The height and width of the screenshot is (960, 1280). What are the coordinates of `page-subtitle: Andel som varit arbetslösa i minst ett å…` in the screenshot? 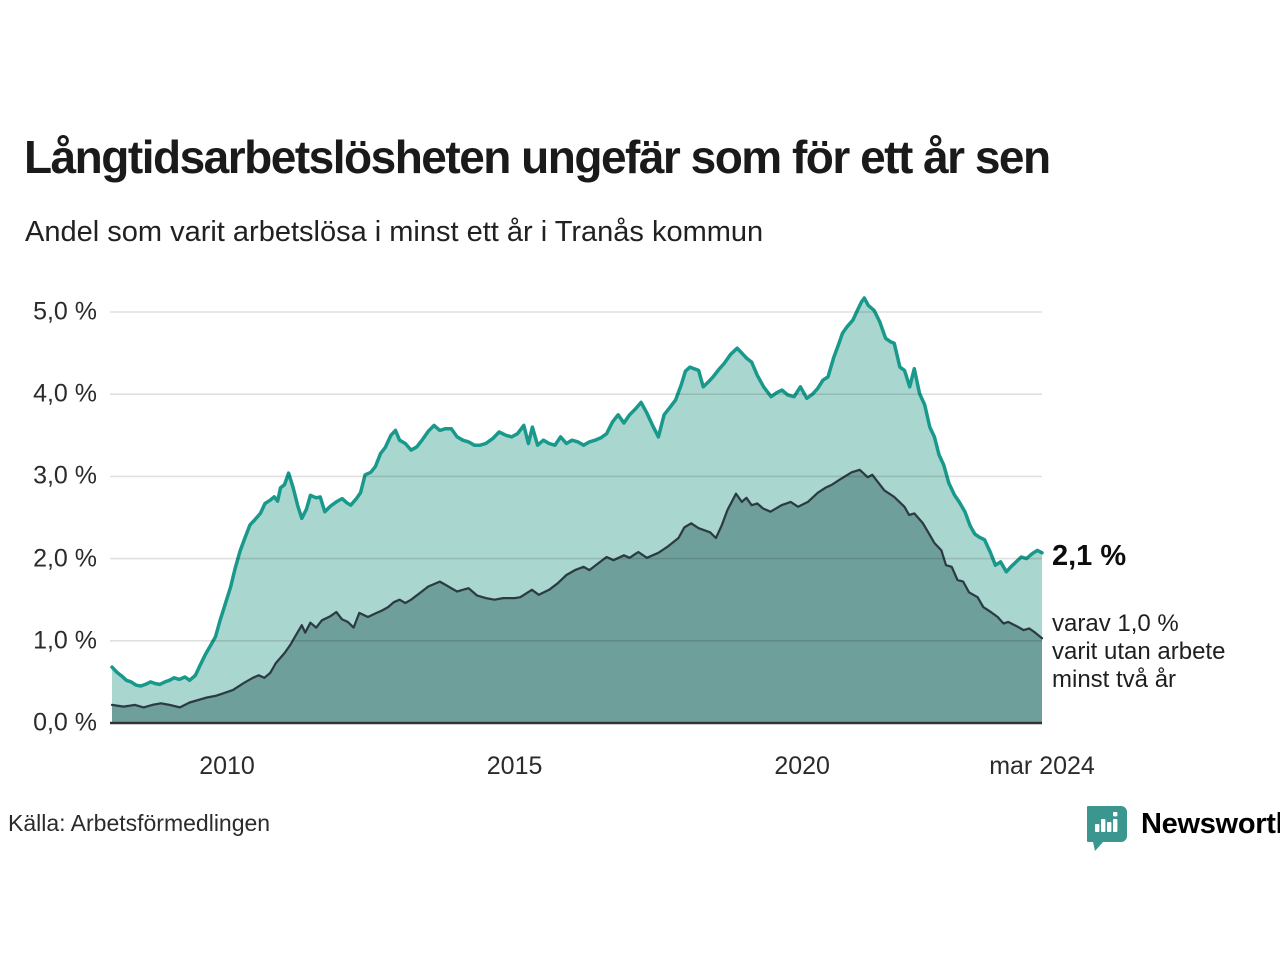 It's located at (394, 232).